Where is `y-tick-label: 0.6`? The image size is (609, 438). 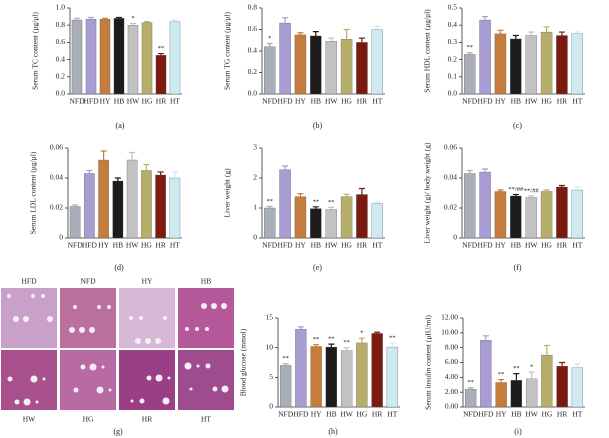
y-tick-label: 0.6 is located at coordinates (61, 41).